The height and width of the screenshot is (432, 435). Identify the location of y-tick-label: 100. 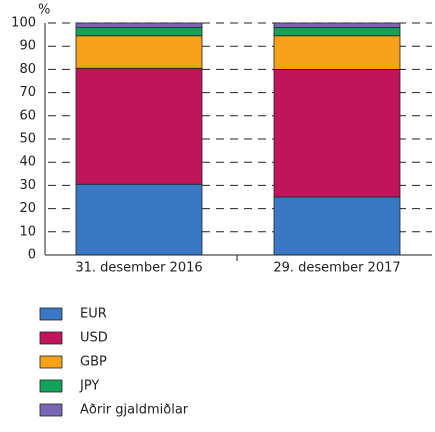
(23, 23).